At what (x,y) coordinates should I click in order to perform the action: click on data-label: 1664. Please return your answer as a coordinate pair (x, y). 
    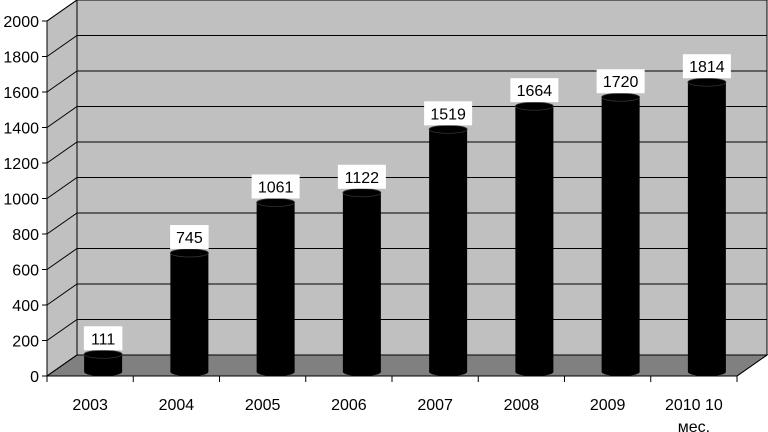
    Looking at the image, I should click on (534, 90).